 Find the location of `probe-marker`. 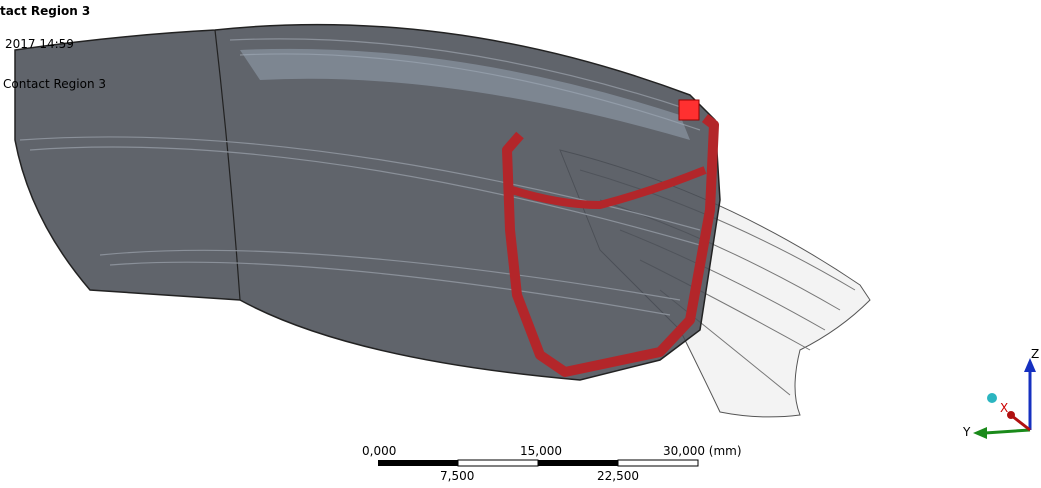

probe-marker is located at coordinates (689, 110).